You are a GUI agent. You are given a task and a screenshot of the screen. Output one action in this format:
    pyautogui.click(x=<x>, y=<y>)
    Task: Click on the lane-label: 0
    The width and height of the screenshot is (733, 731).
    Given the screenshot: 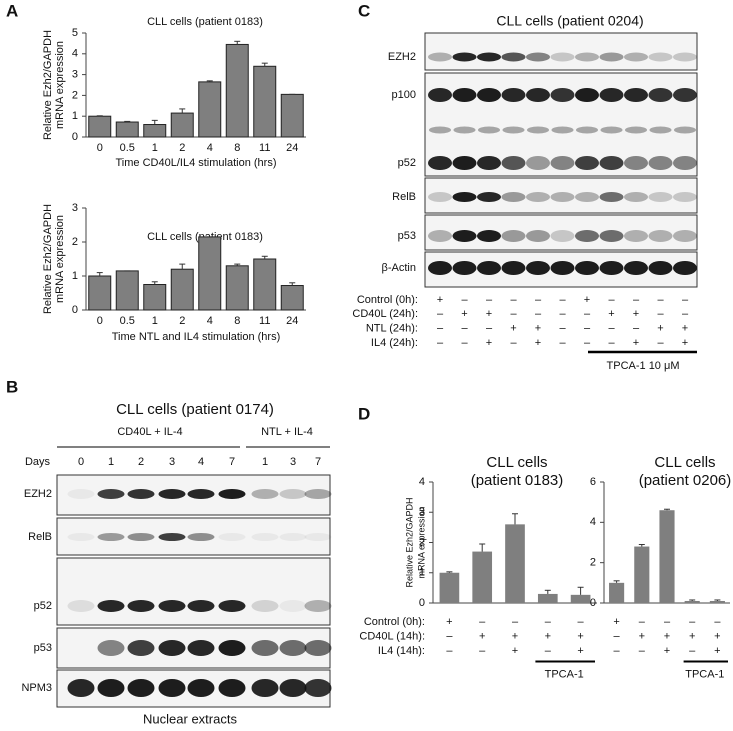 What is the action you would take?
    pyautogui.click(x=81, y=462)
    